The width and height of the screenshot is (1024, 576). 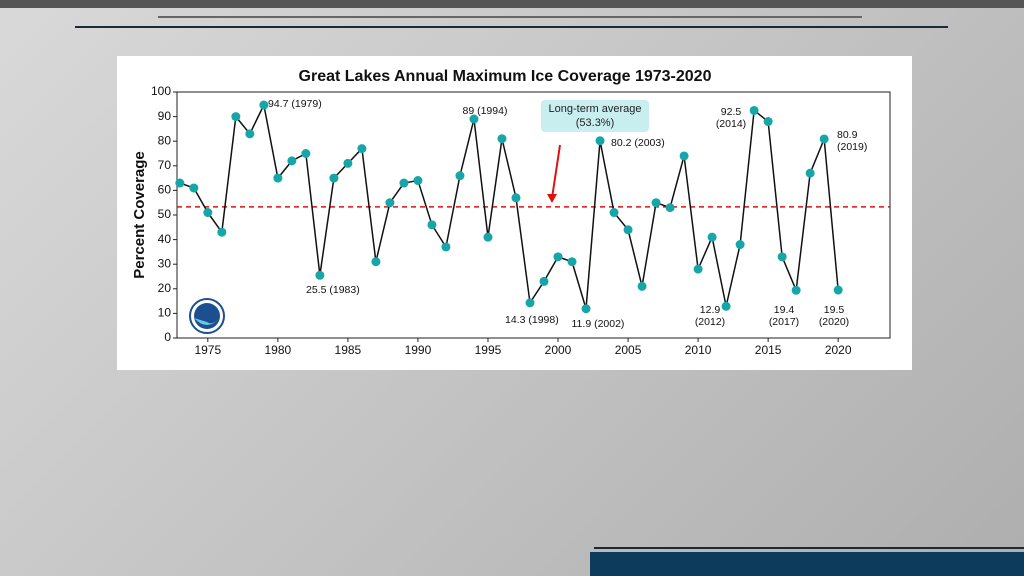 I want to click on y-tick-label: 50, so click(x=165, y=214).